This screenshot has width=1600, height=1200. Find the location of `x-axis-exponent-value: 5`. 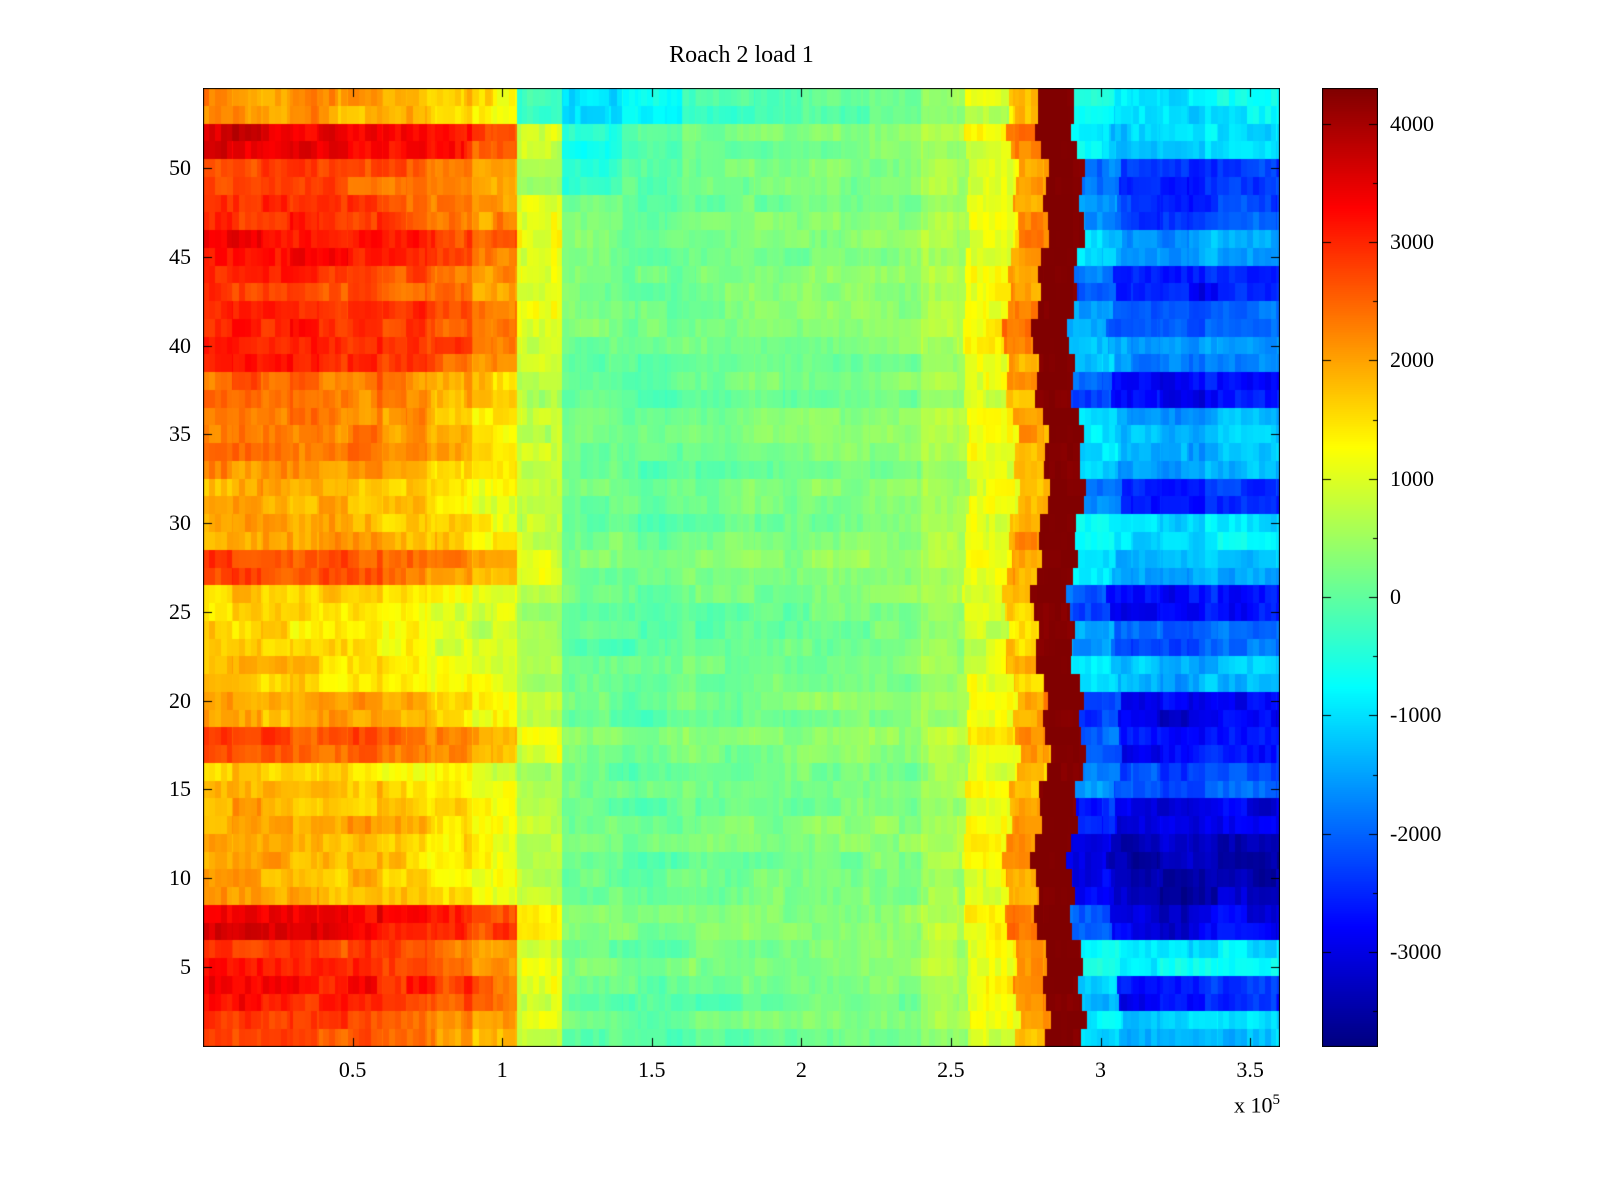

x-axis-exponent-value: 5 is located at coordinates (1276, 1100).